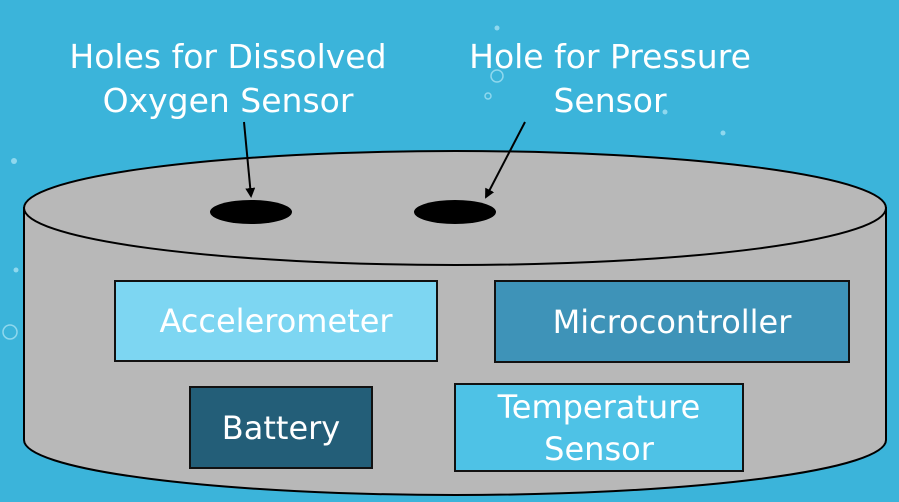 The image size is (899, 502). I want to click on battery-label: Battery, so click(281, 427).